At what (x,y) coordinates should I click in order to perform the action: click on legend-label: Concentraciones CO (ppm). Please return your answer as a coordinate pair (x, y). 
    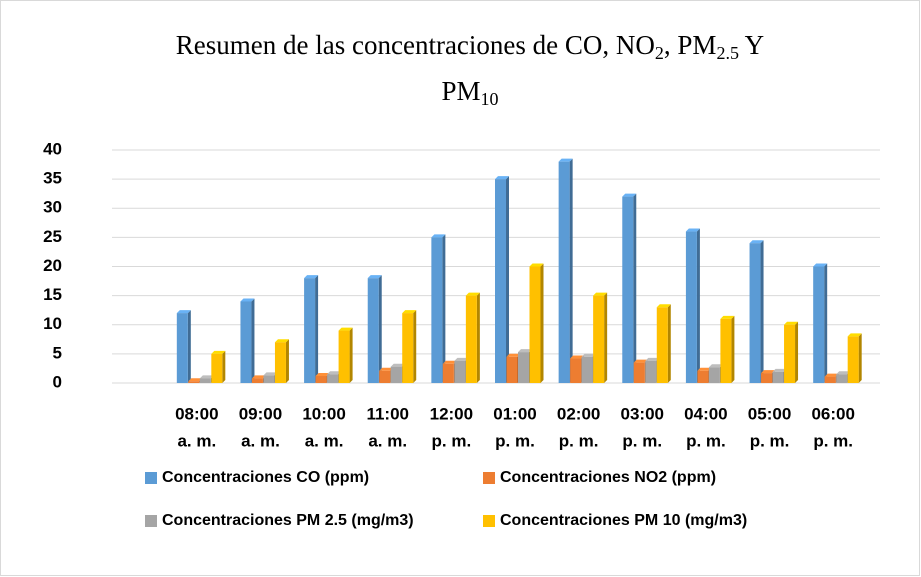
    Looking at the image, I should click on (265, 477).